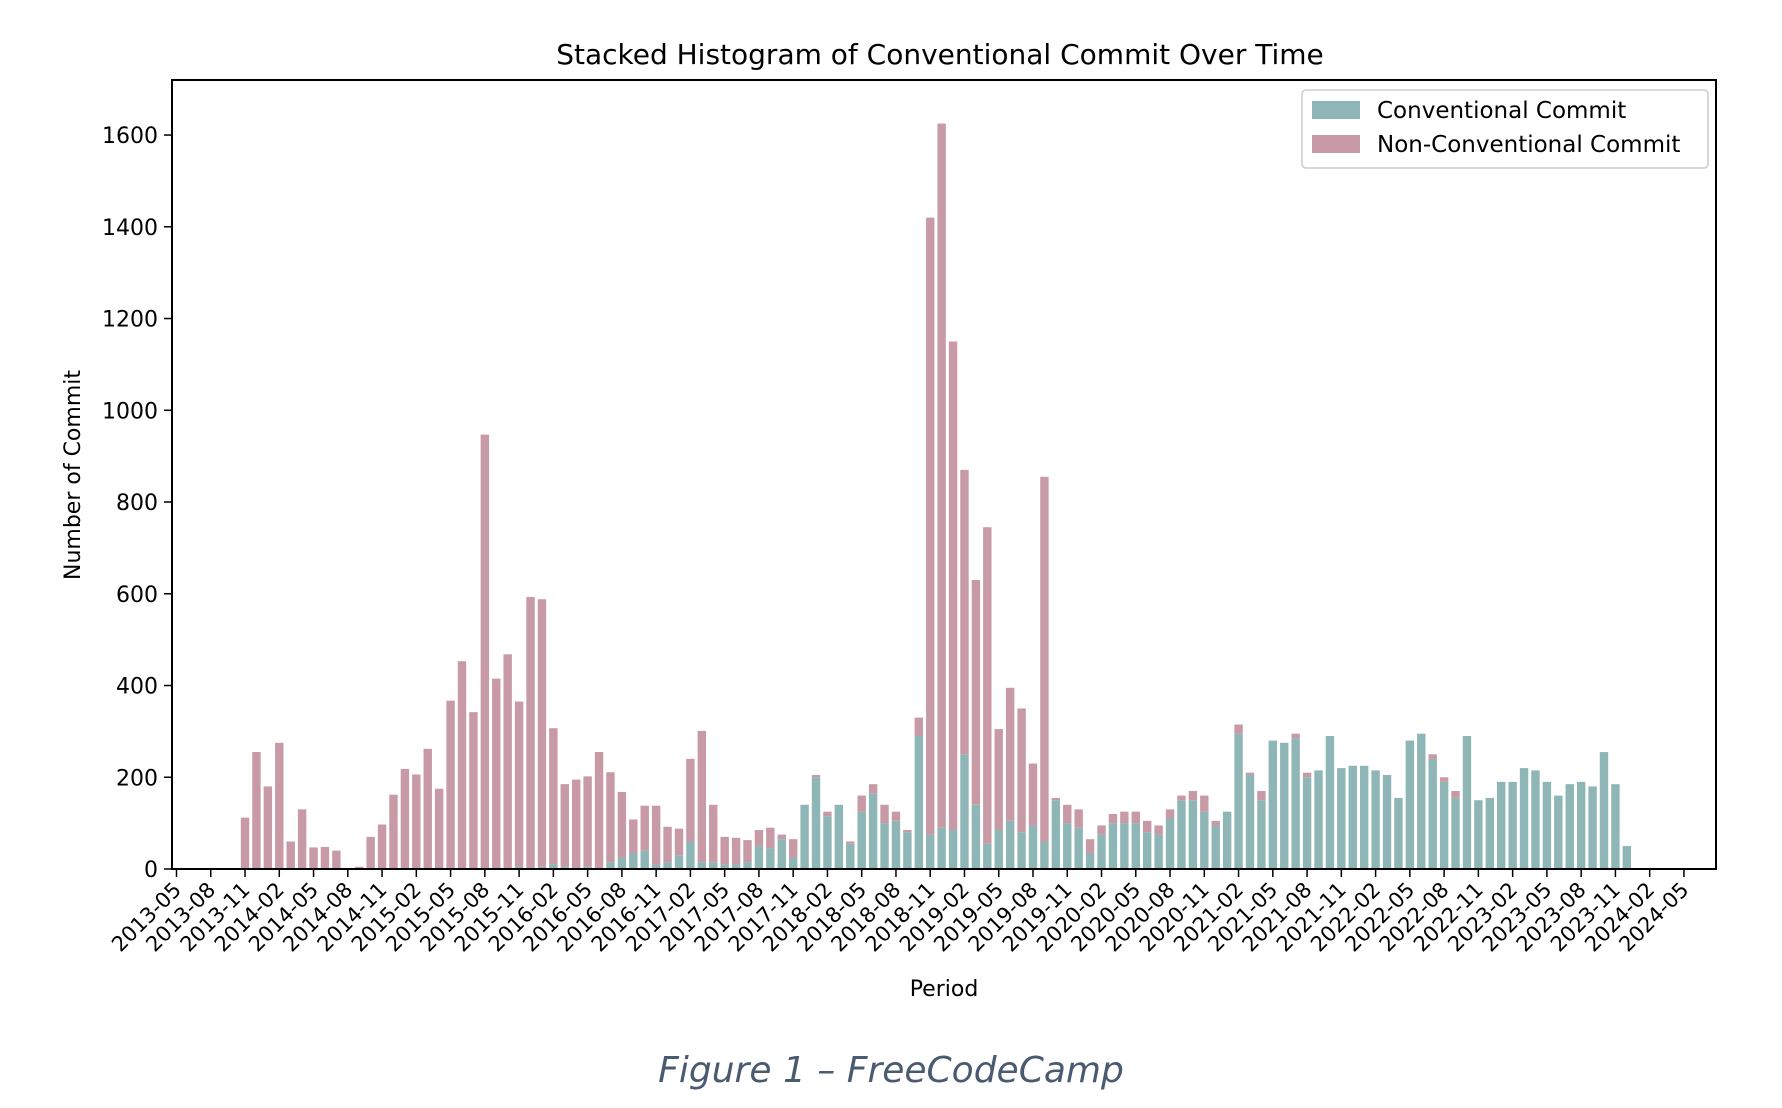 The image size is (1782, 1108). Describe the element at coordinates (130, 320) in the screenshot. I see `y-tick-label: 1200` at that location.